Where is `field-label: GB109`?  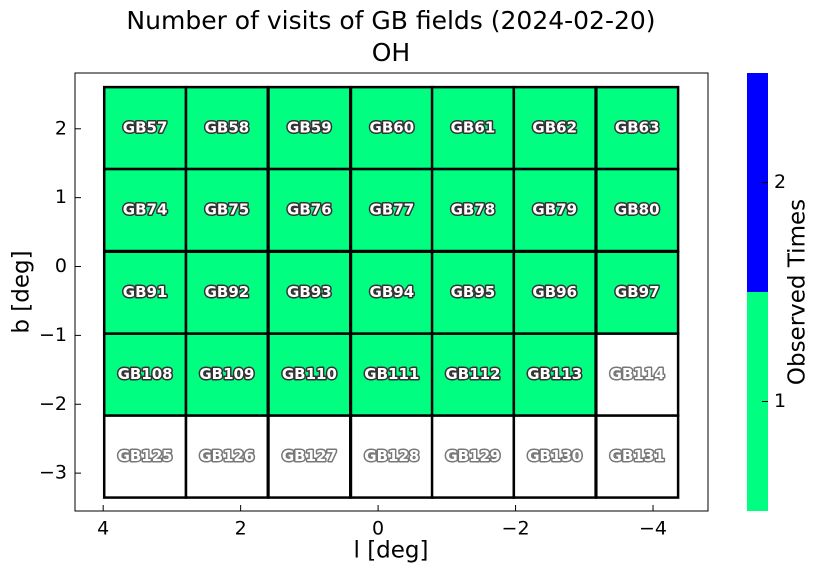 field-label: GB109 is located at coordinates (226, 374).